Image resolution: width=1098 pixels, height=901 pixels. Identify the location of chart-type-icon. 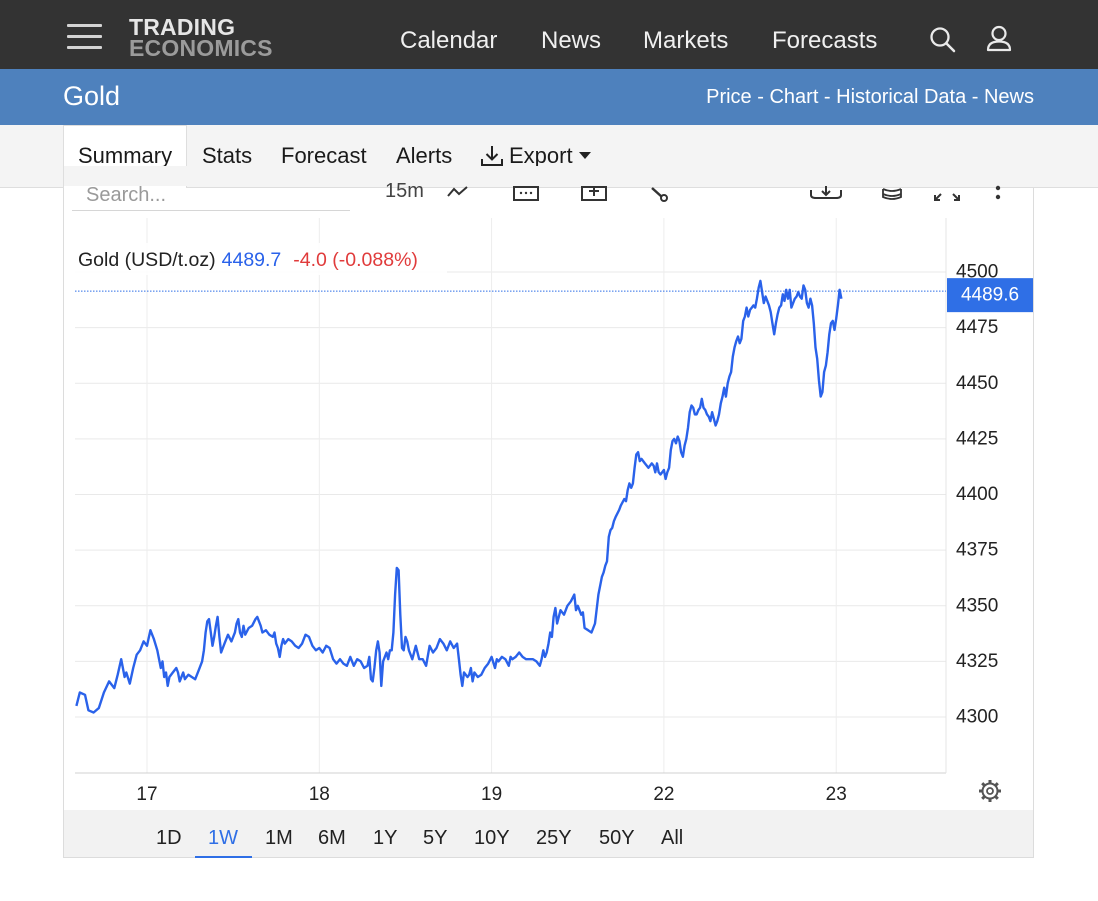
(458, 193).